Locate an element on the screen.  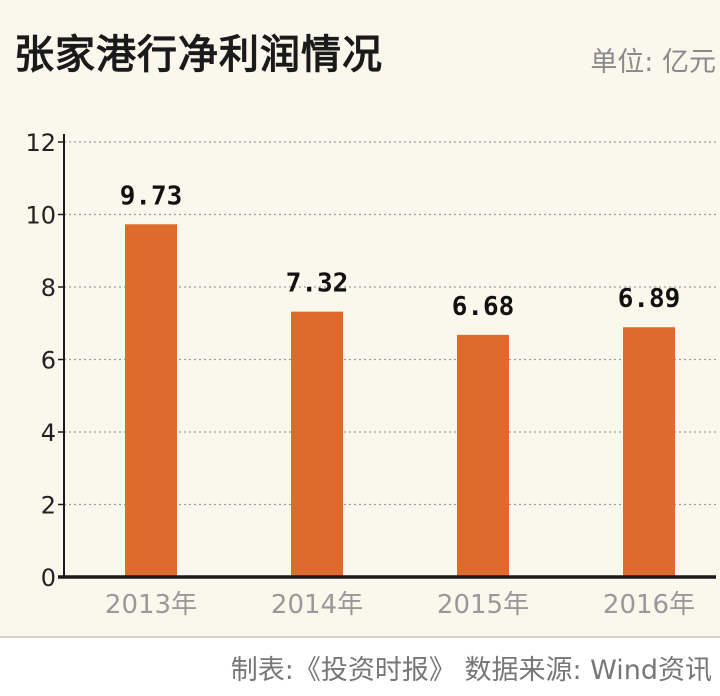
data-label: 6.89 is located at coordinates (649, 299).